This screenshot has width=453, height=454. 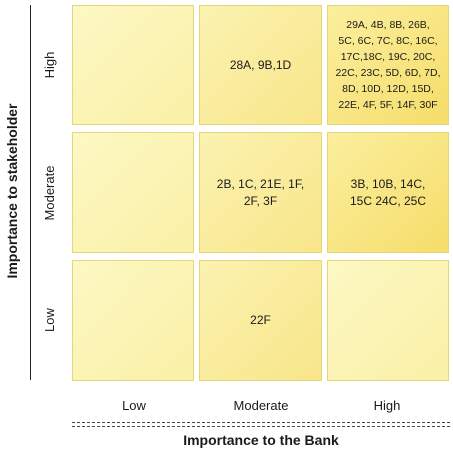 What do you see at coordinates (12, 191) in the screenshot?
I see `y-axis-title: Importance to stakeholder` at bounding box center [12, 191].